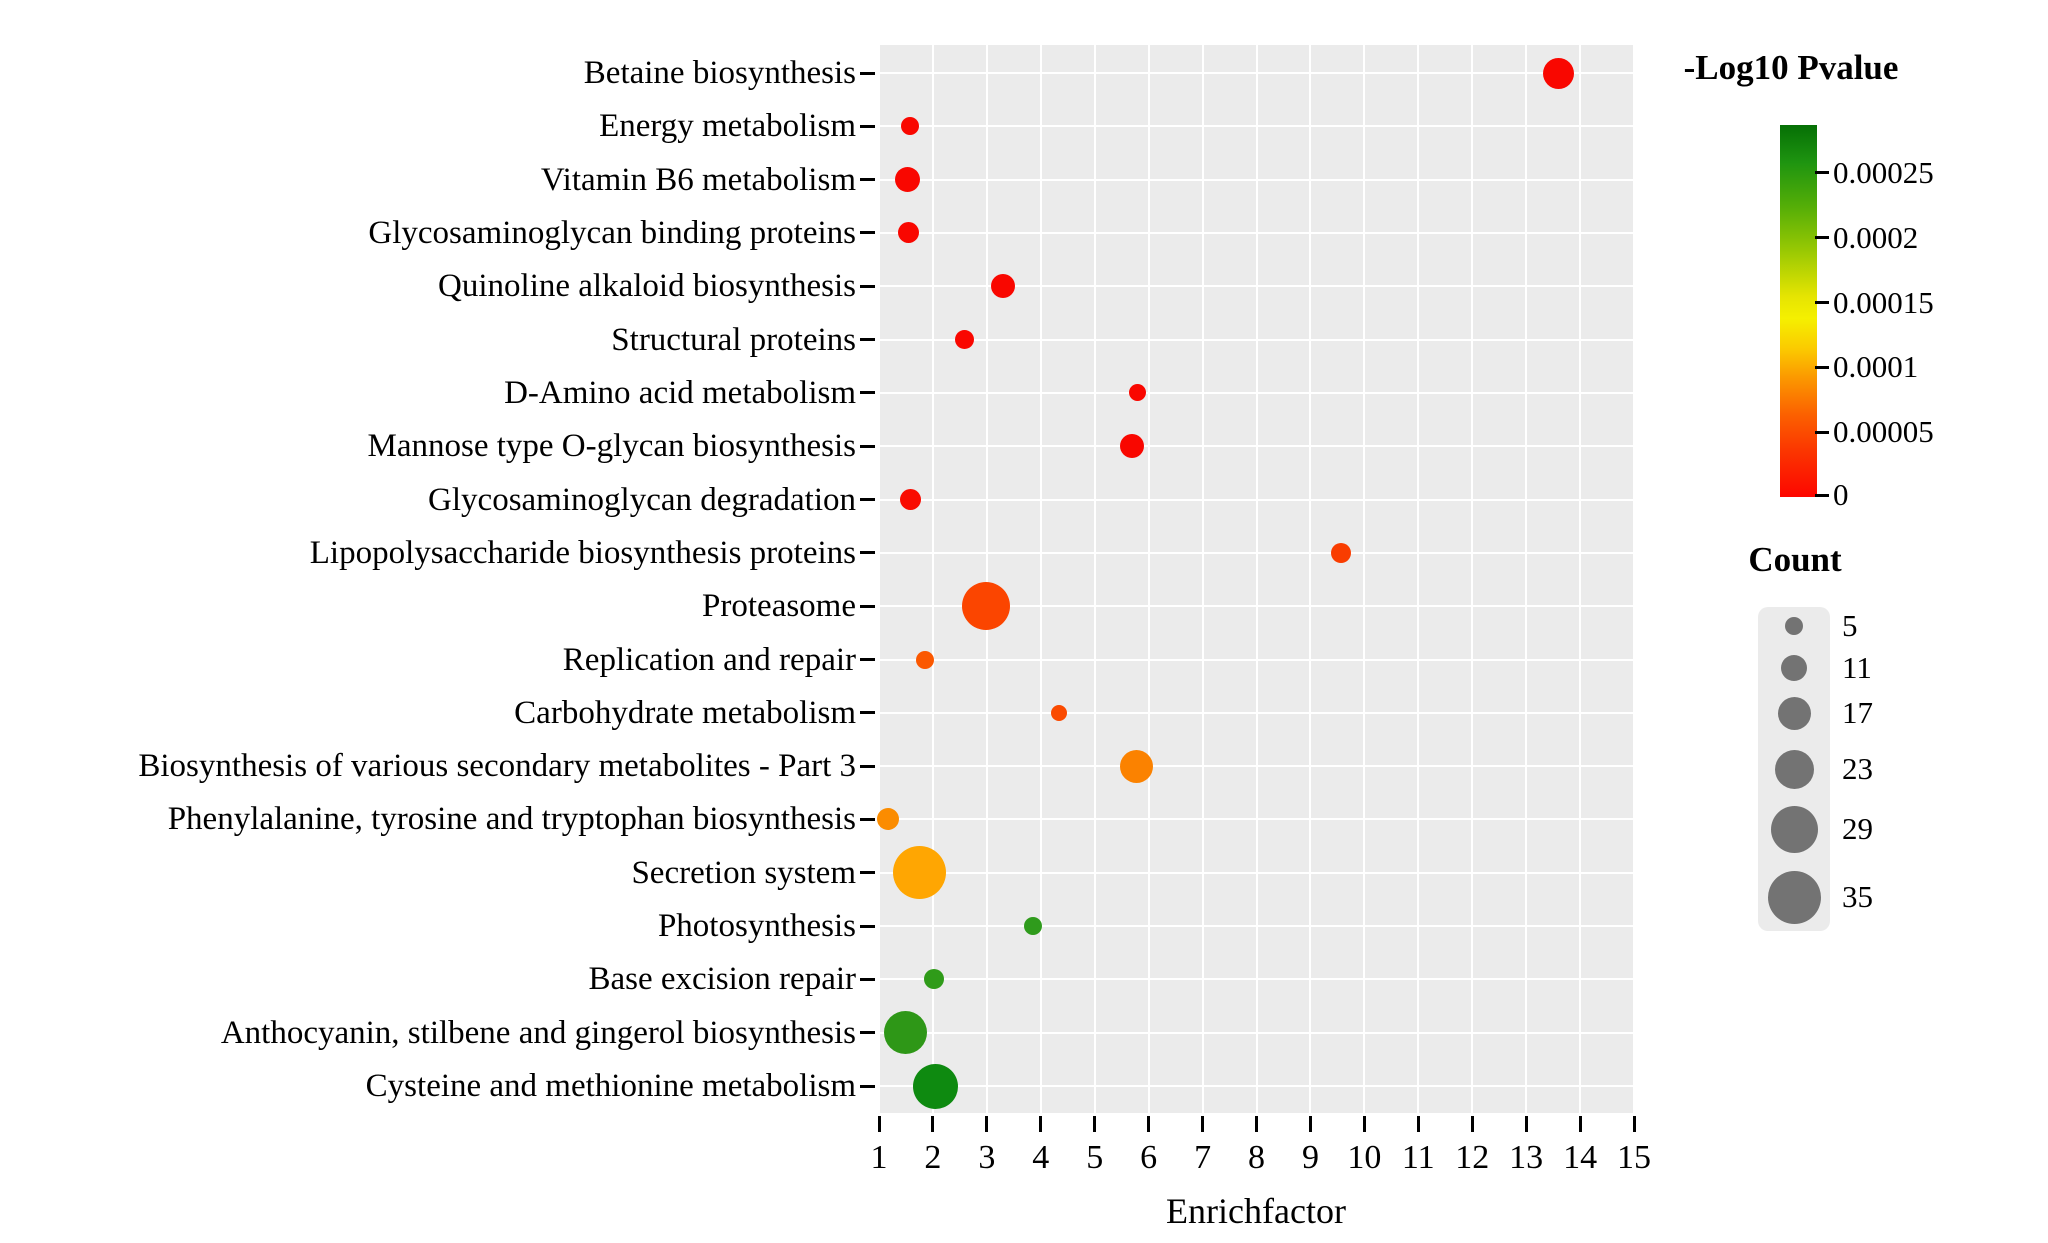 Image resolution: width=2048 pixels, height=1243 pixels. Describe the element at coordinates (698, 179) in the screenshot. I see `y-axis-label: Vitamin B6 metabolism` at that location.